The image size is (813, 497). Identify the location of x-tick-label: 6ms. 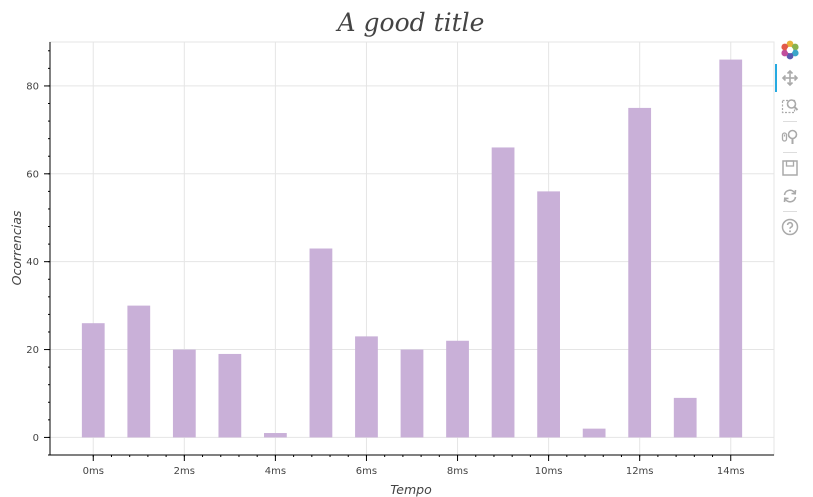
(366, 471).